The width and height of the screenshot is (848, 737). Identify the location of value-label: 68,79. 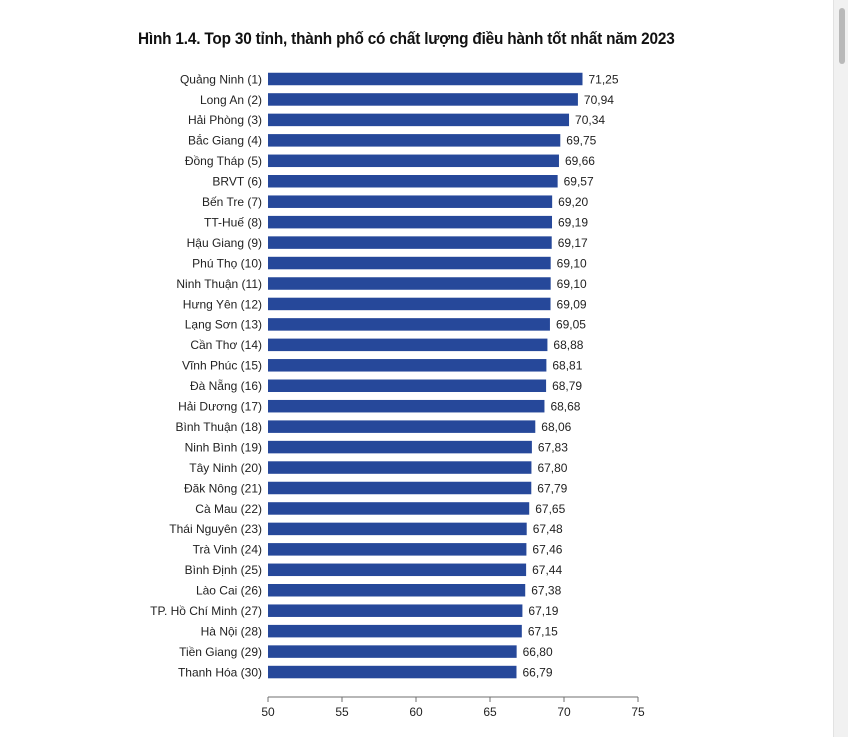
(567, 386).